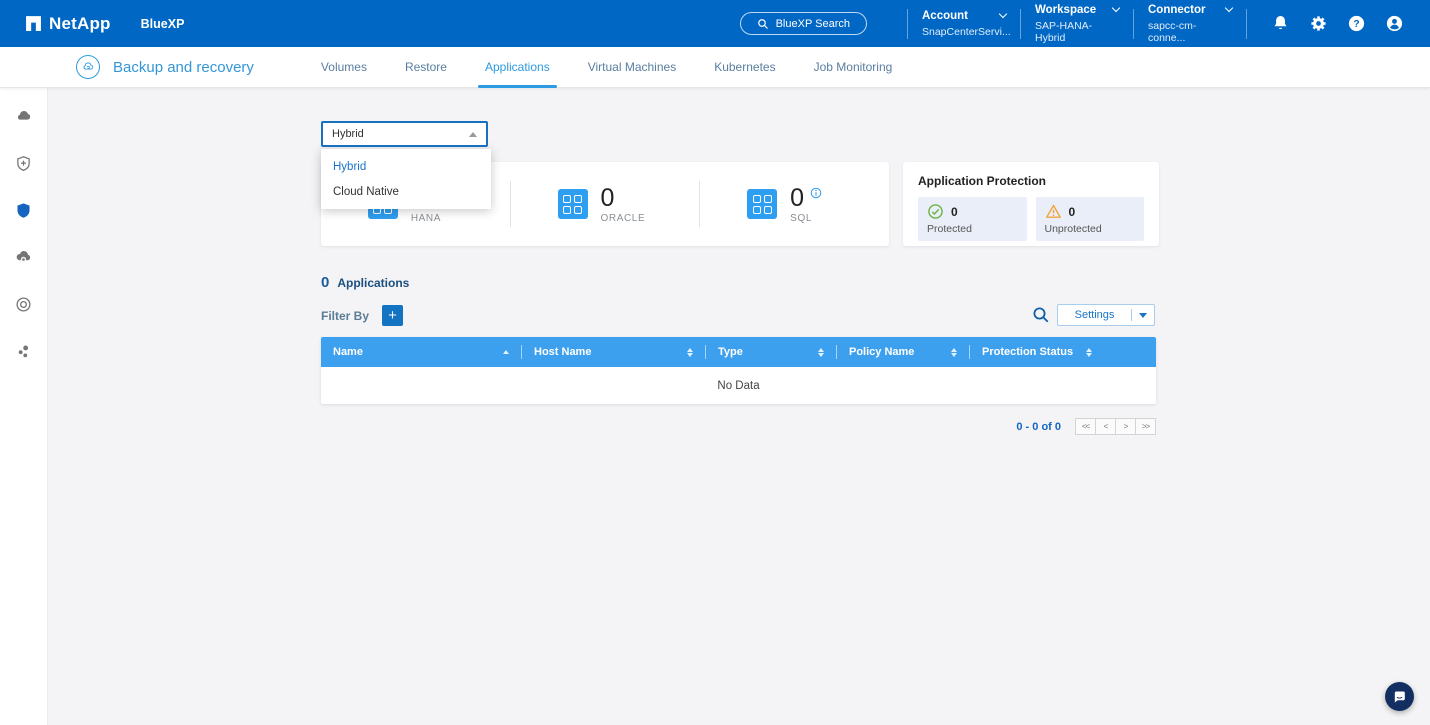  Describe the element at coordinates (1105, 426) in the screenshot. I see `pagination-prev-button: <` at that location.